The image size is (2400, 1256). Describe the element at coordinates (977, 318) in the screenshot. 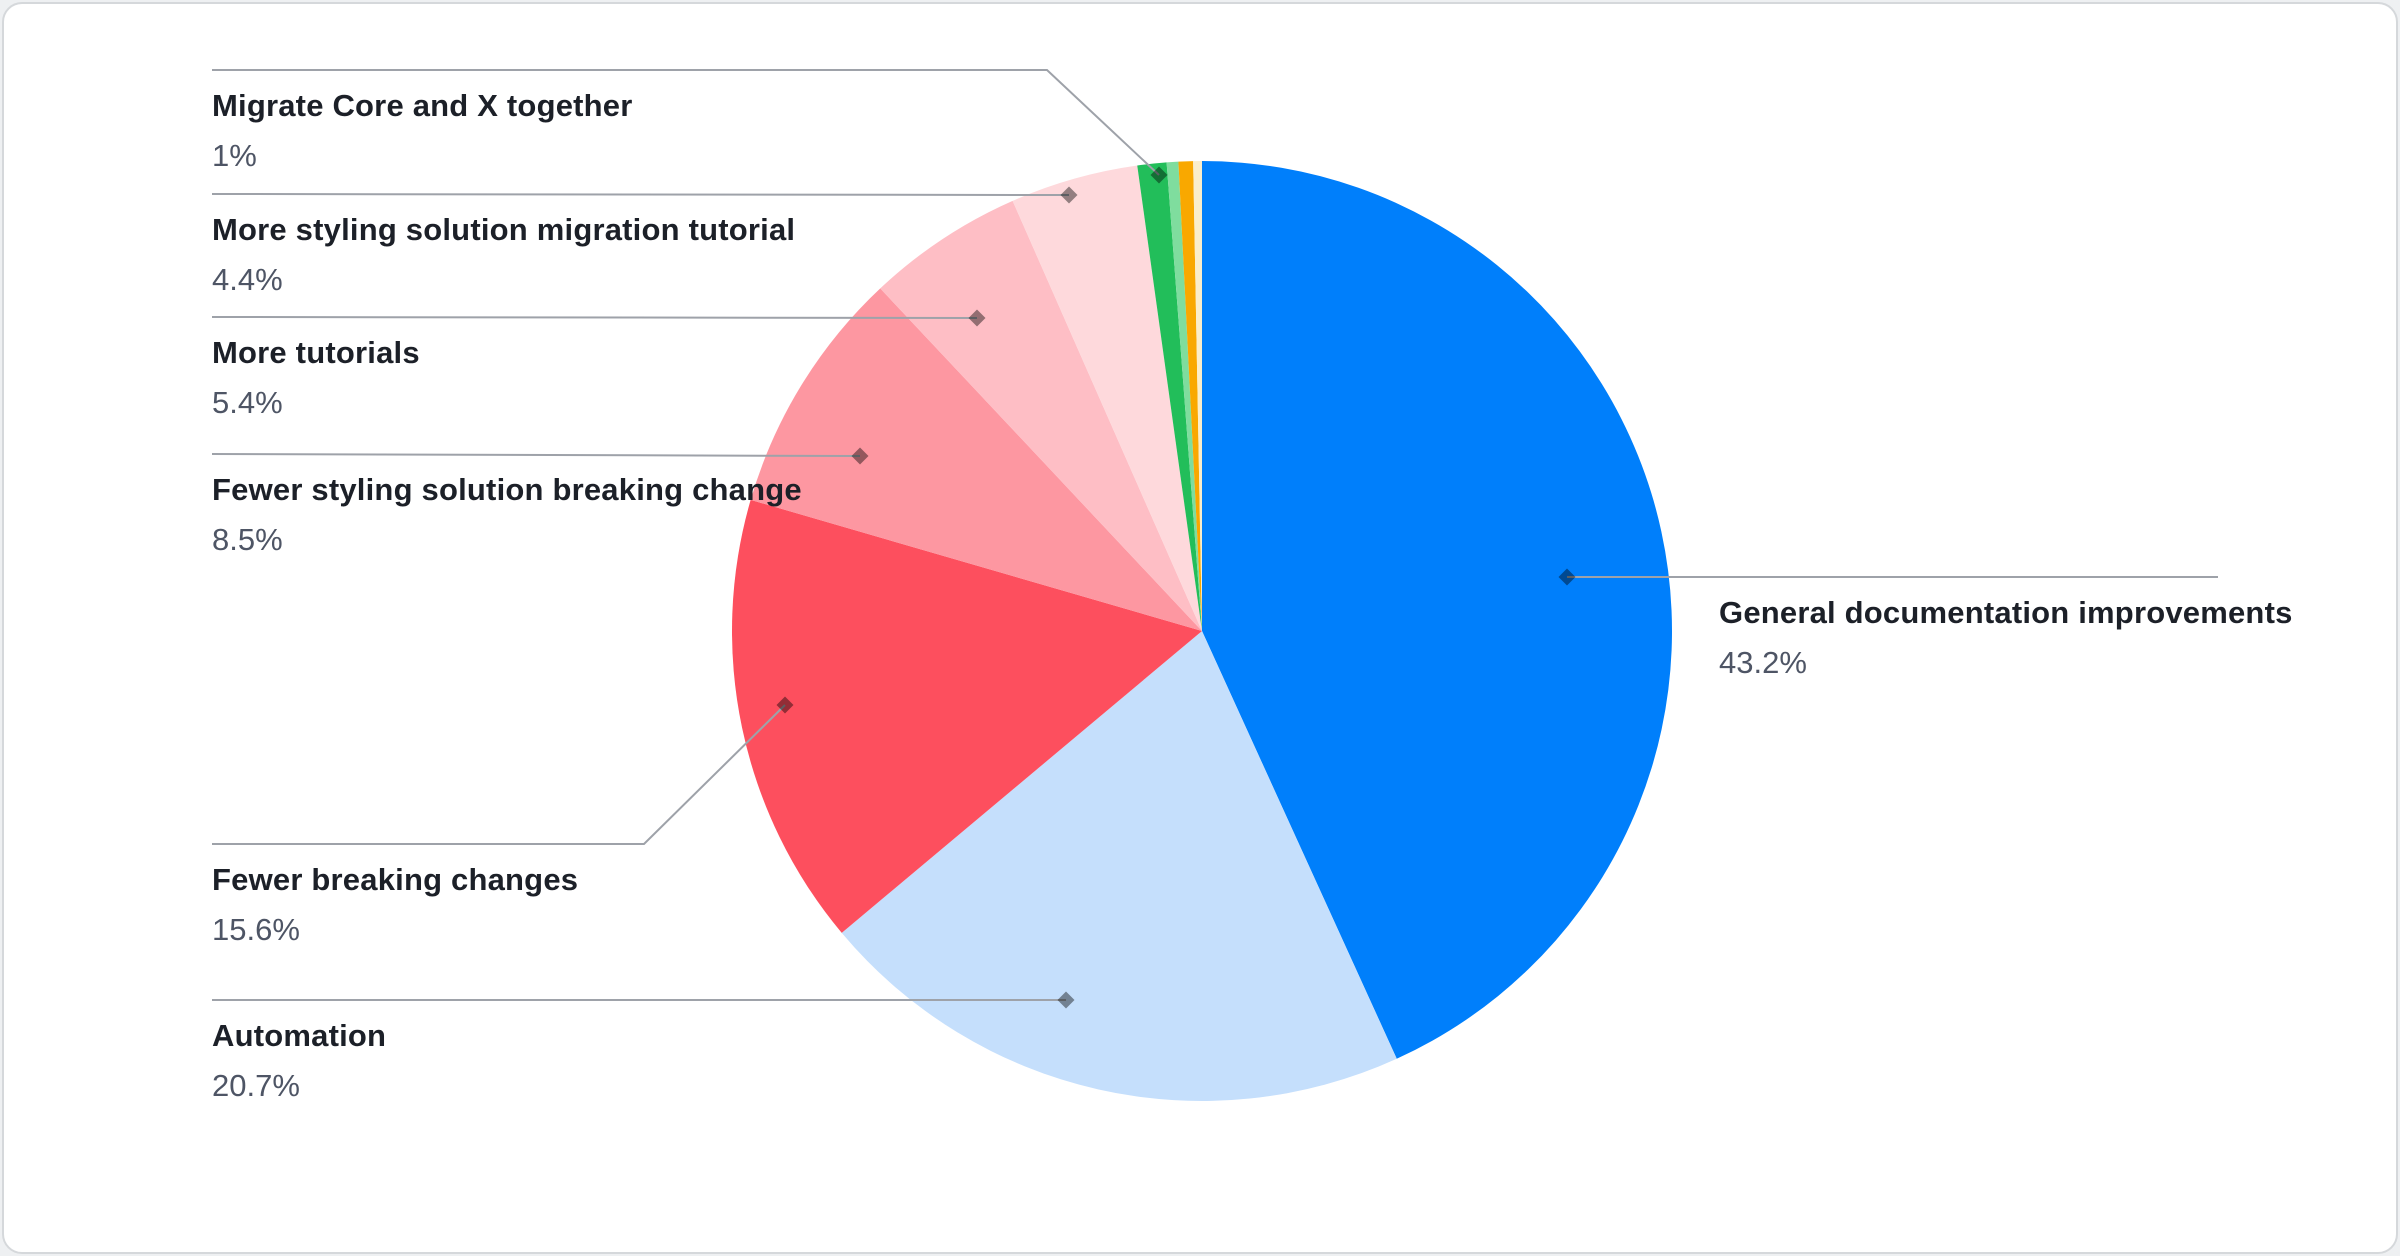

I see `callout-marker-more-tutorials` at that location.